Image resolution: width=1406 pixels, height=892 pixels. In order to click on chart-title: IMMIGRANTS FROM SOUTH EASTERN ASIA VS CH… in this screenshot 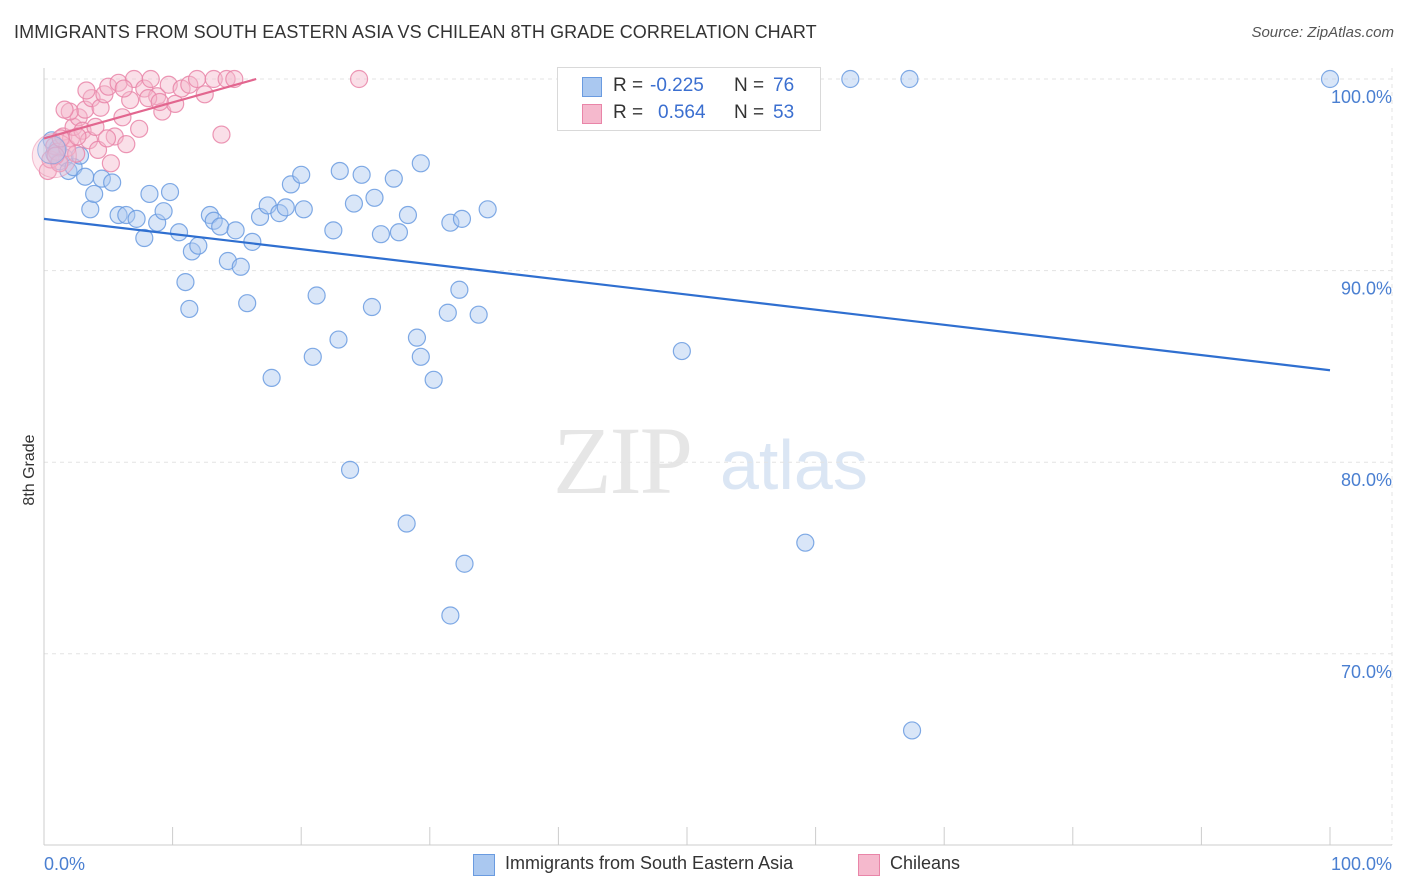, I will do `click(415, 32)`.